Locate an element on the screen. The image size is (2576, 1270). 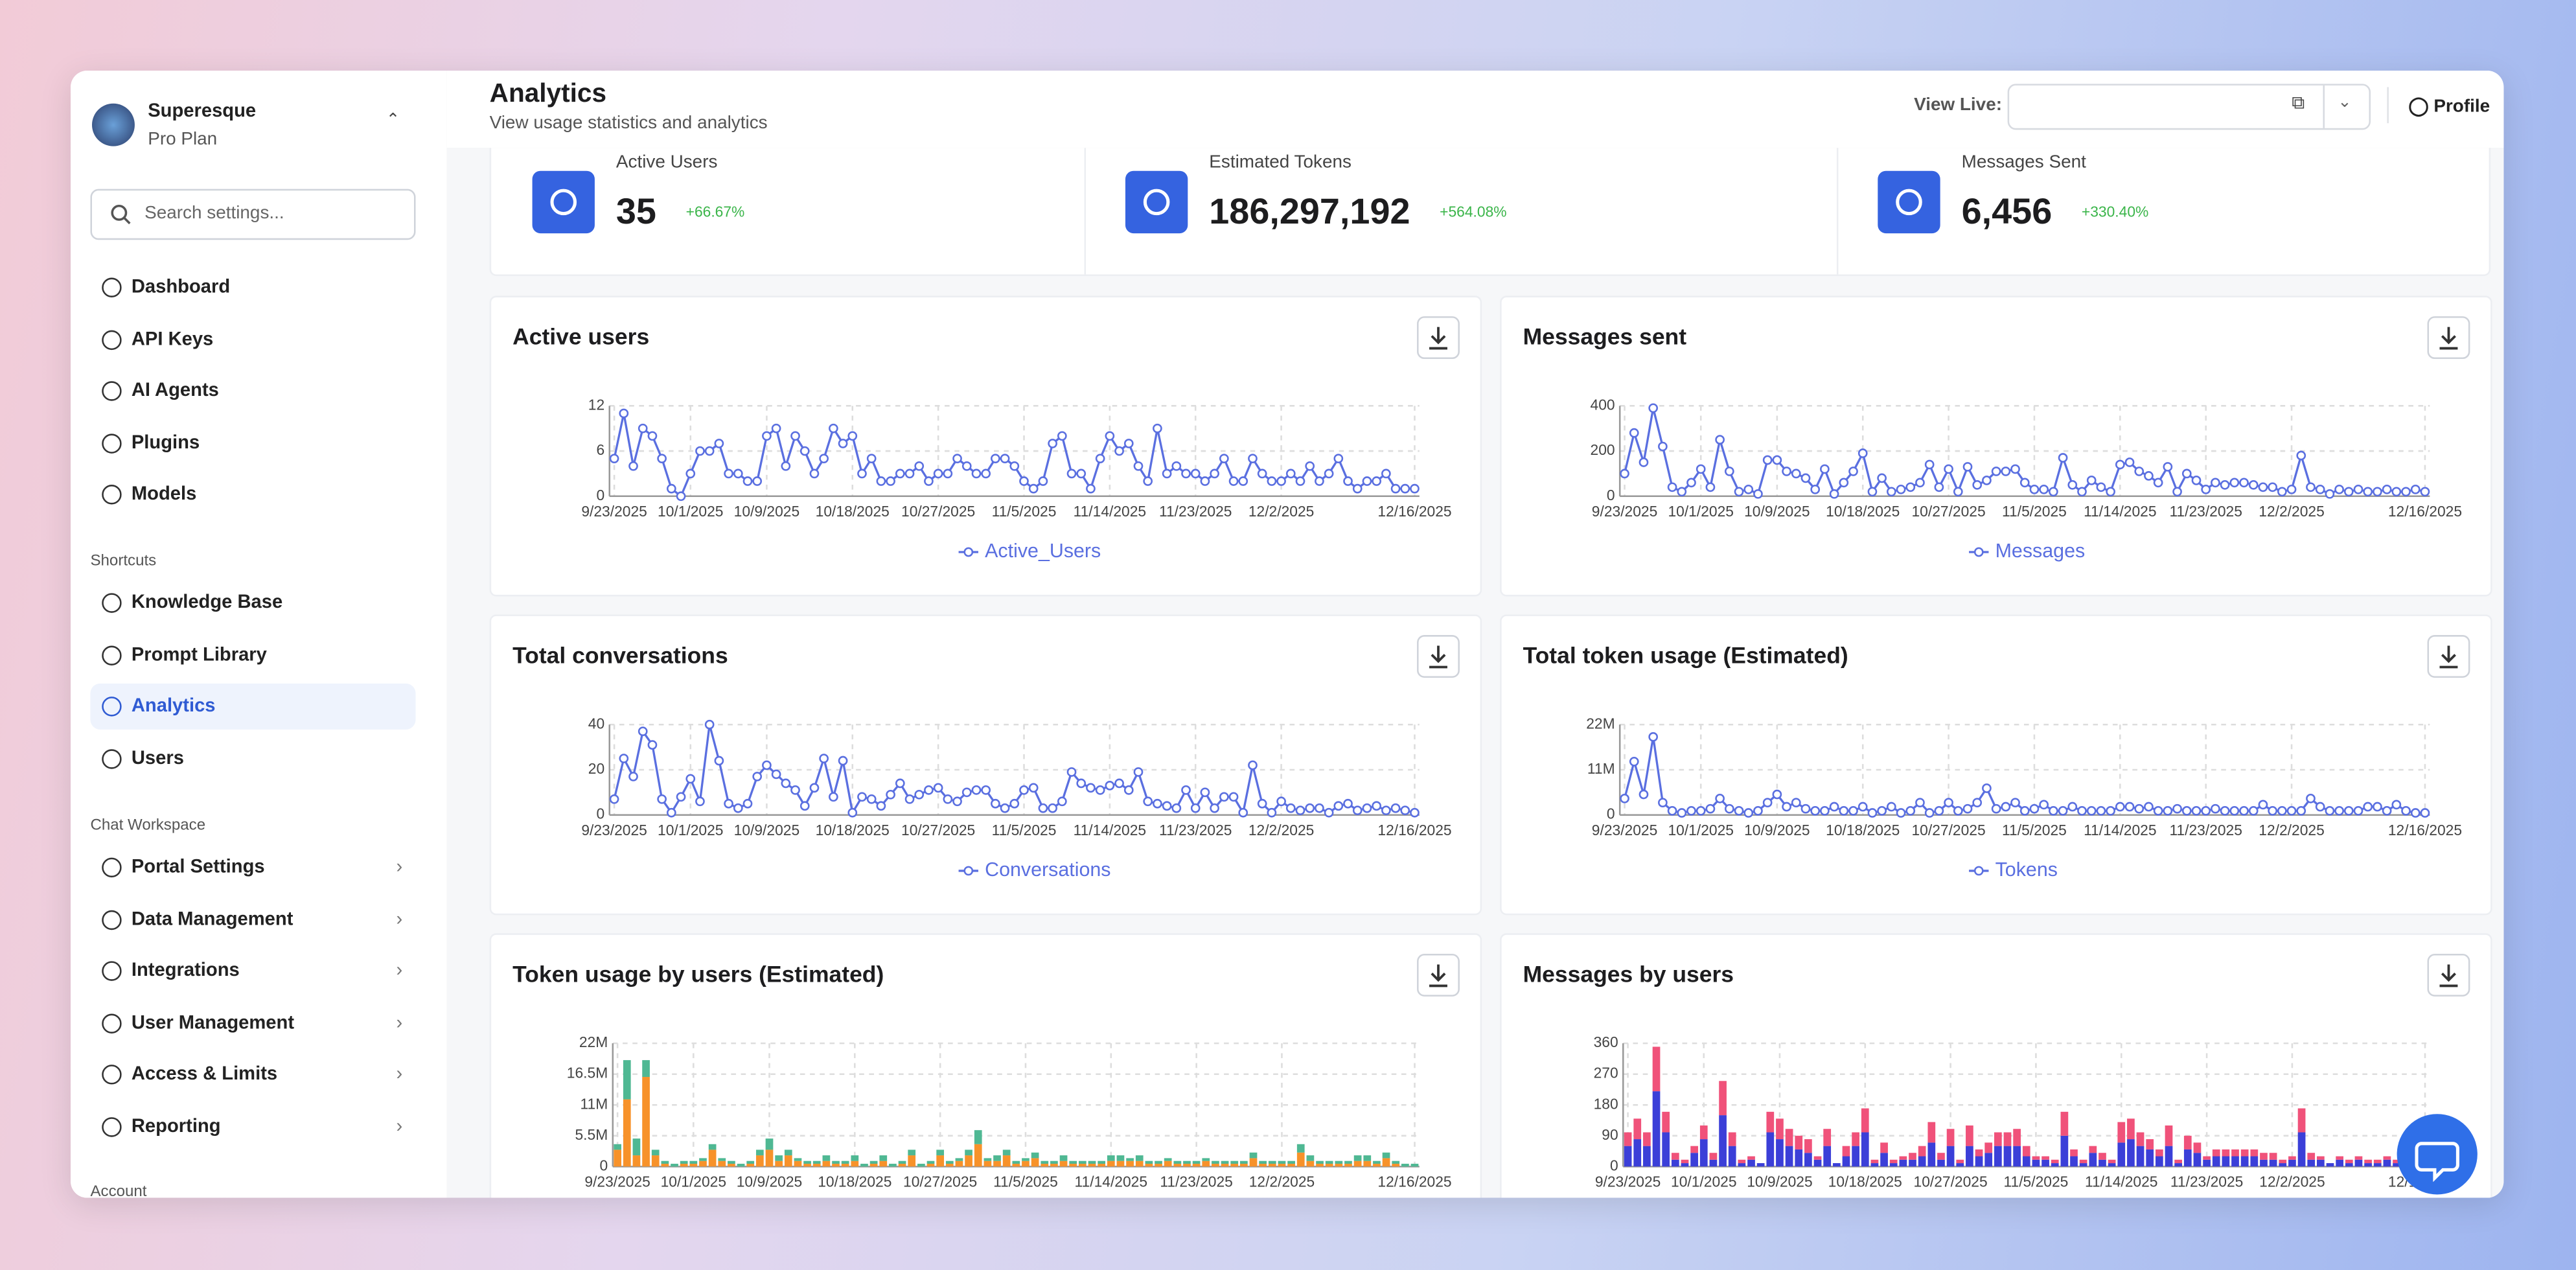
chart-title: Total token usage (Estimated) is located at coordinates (1685, 656).